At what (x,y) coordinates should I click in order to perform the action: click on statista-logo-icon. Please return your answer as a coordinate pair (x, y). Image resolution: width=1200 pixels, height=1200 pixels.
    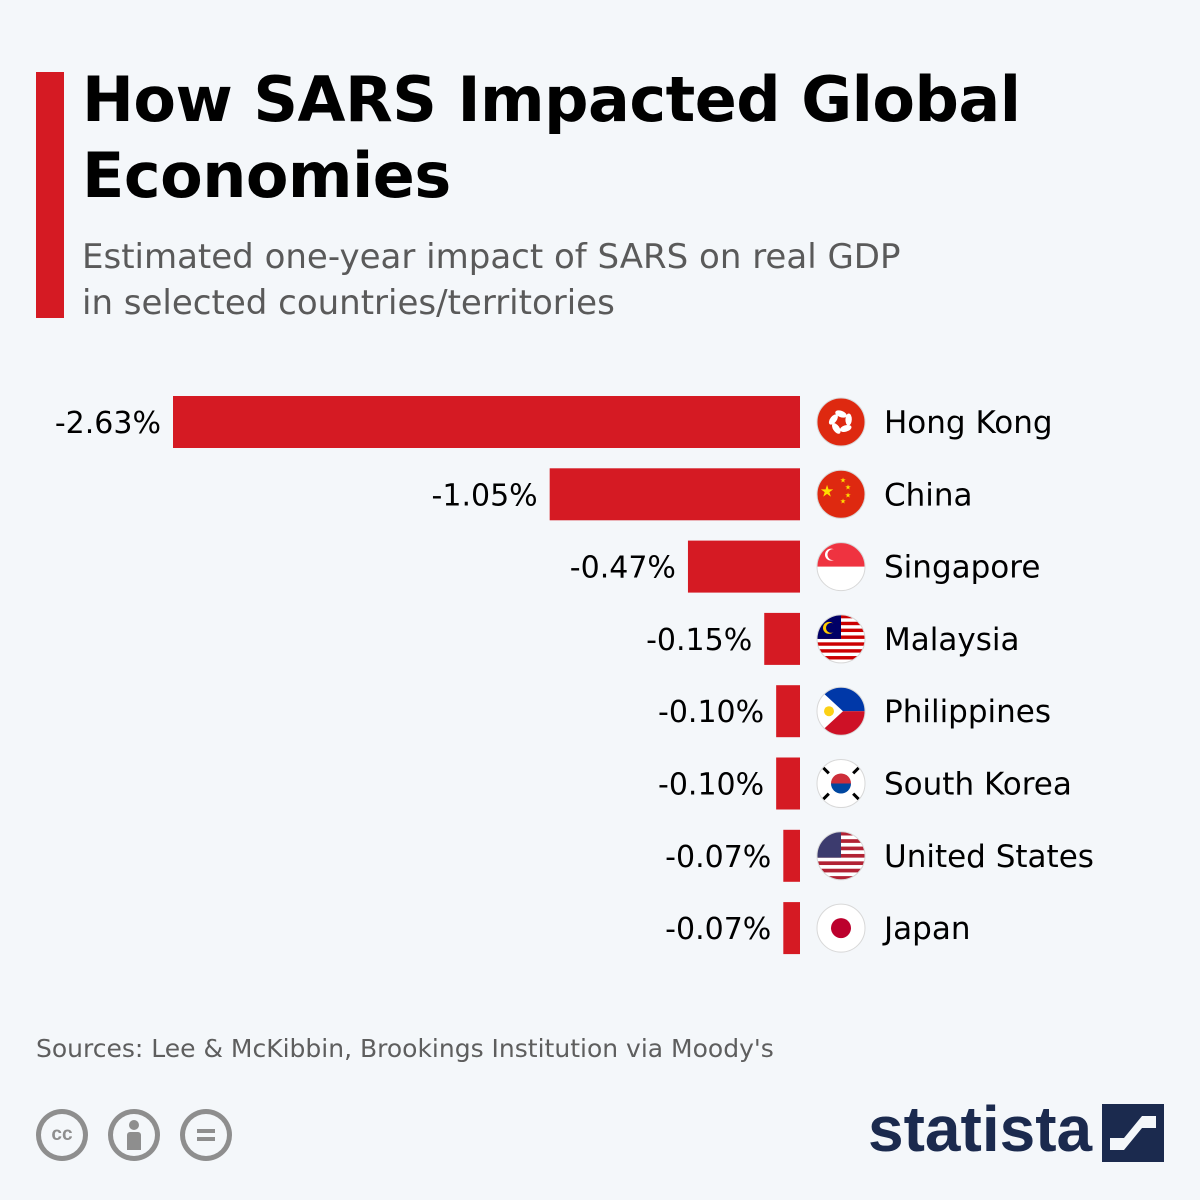
    Looking at the image, I should click on (1133, 1133).